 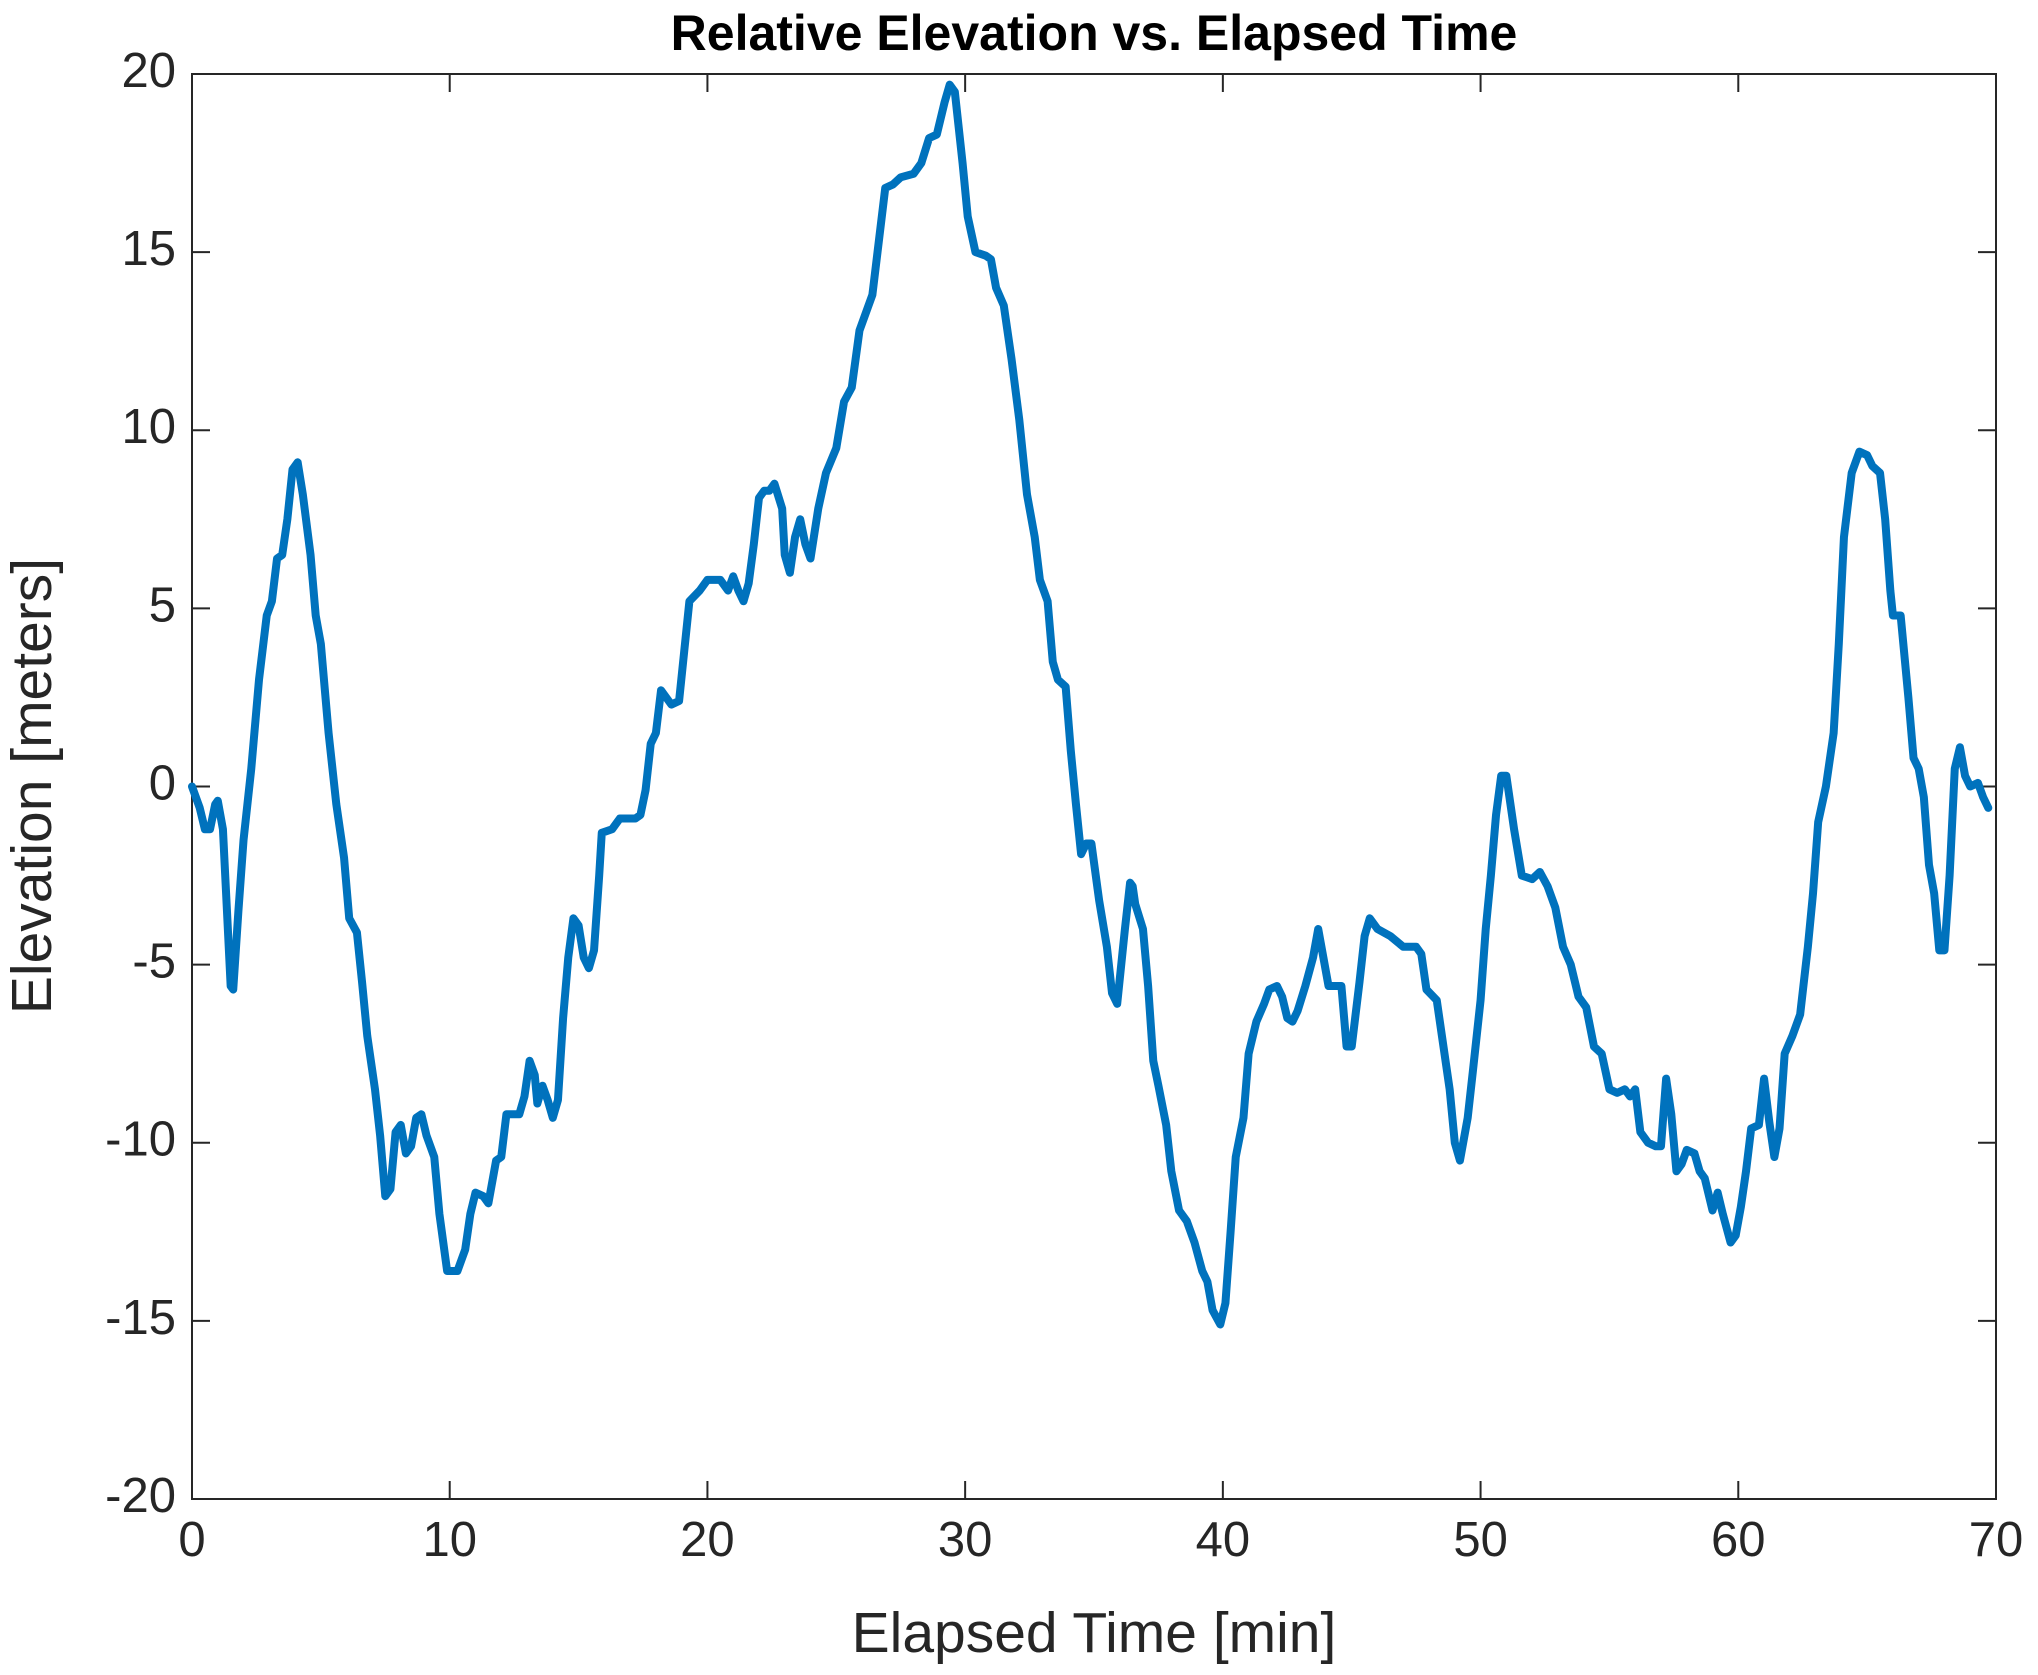 I want to click on x-tick-label: 0, so click(x=191, y=1540).